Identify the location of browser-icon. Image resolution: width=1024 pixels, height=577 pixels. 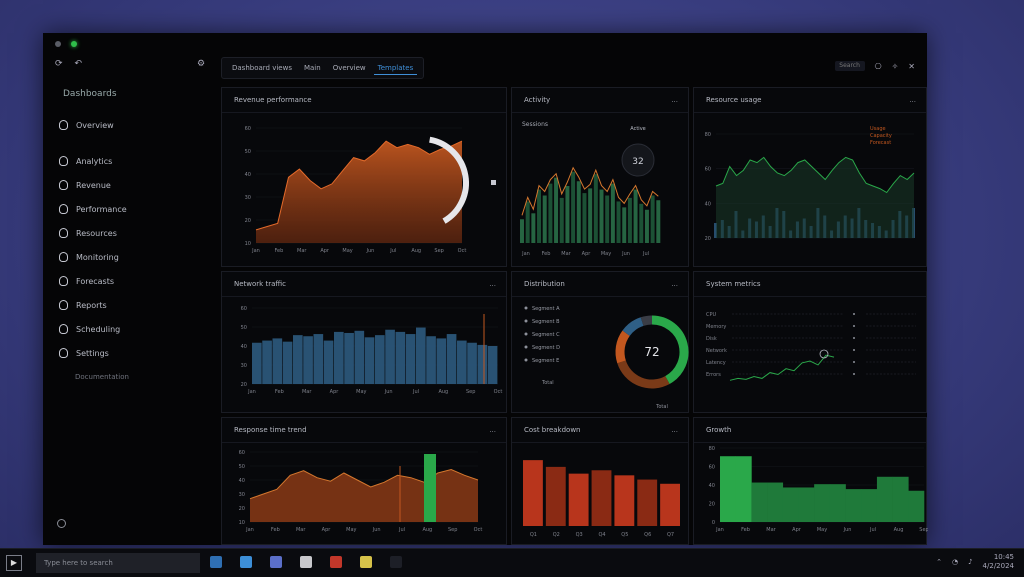
(276, 562).